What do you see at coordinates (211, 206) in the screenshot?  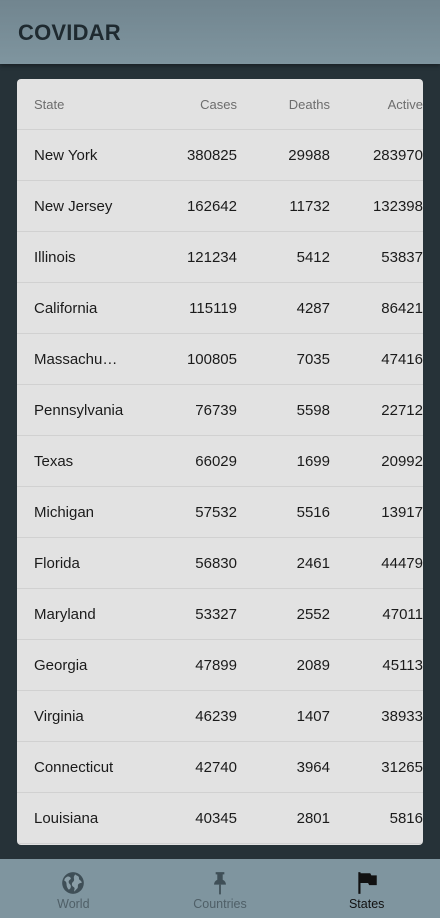 I see `cell-cases: 162642` at bounding box center [211, 206].